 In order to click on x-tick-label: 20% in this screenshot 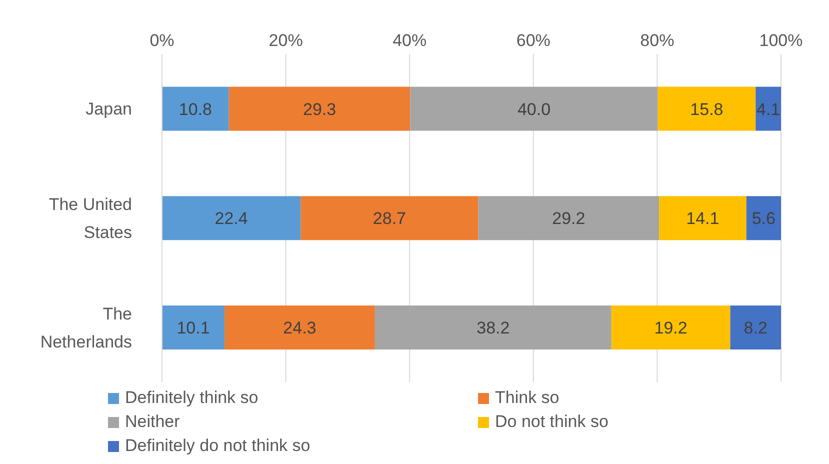, I will do `click(285, 40)`.